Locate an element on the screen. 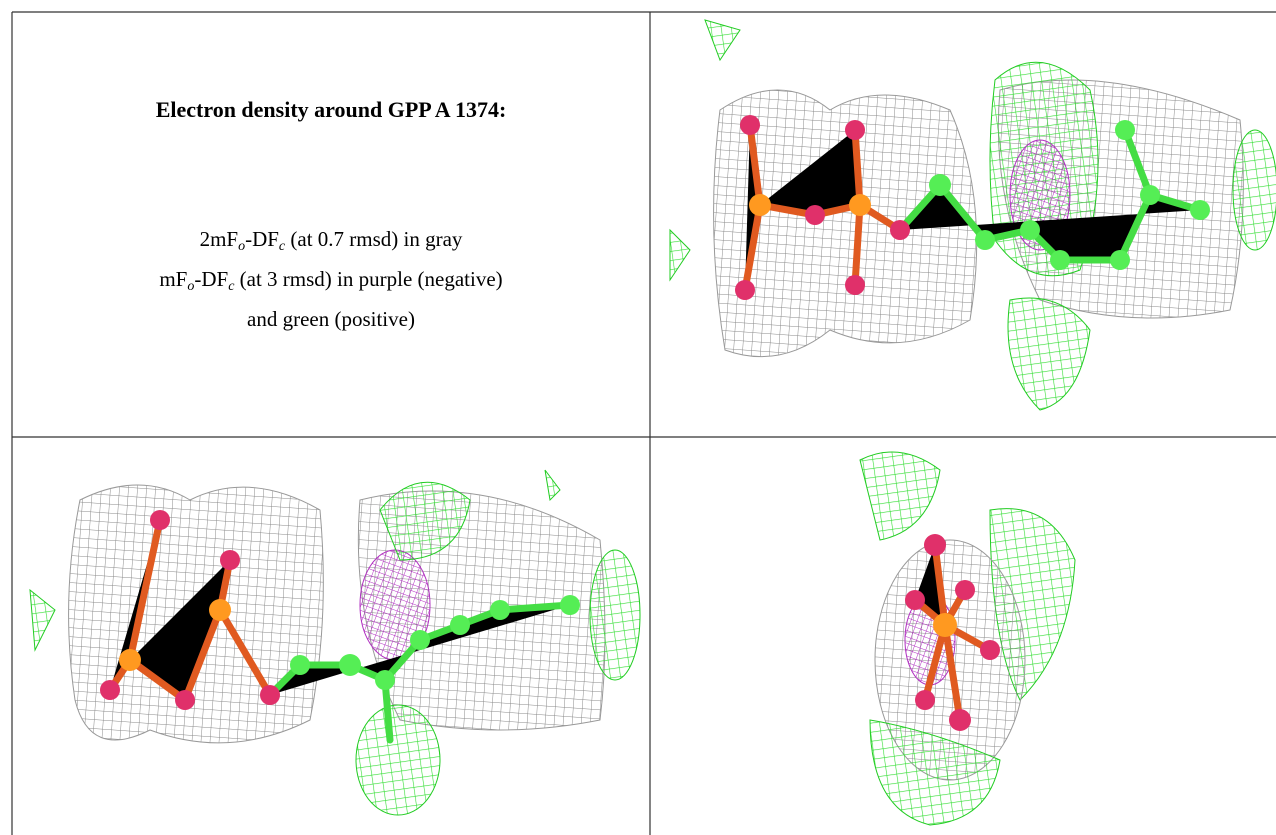 The width and height of the screenshot is (1276, 835). text: mF is located at coordinates (173, 279).